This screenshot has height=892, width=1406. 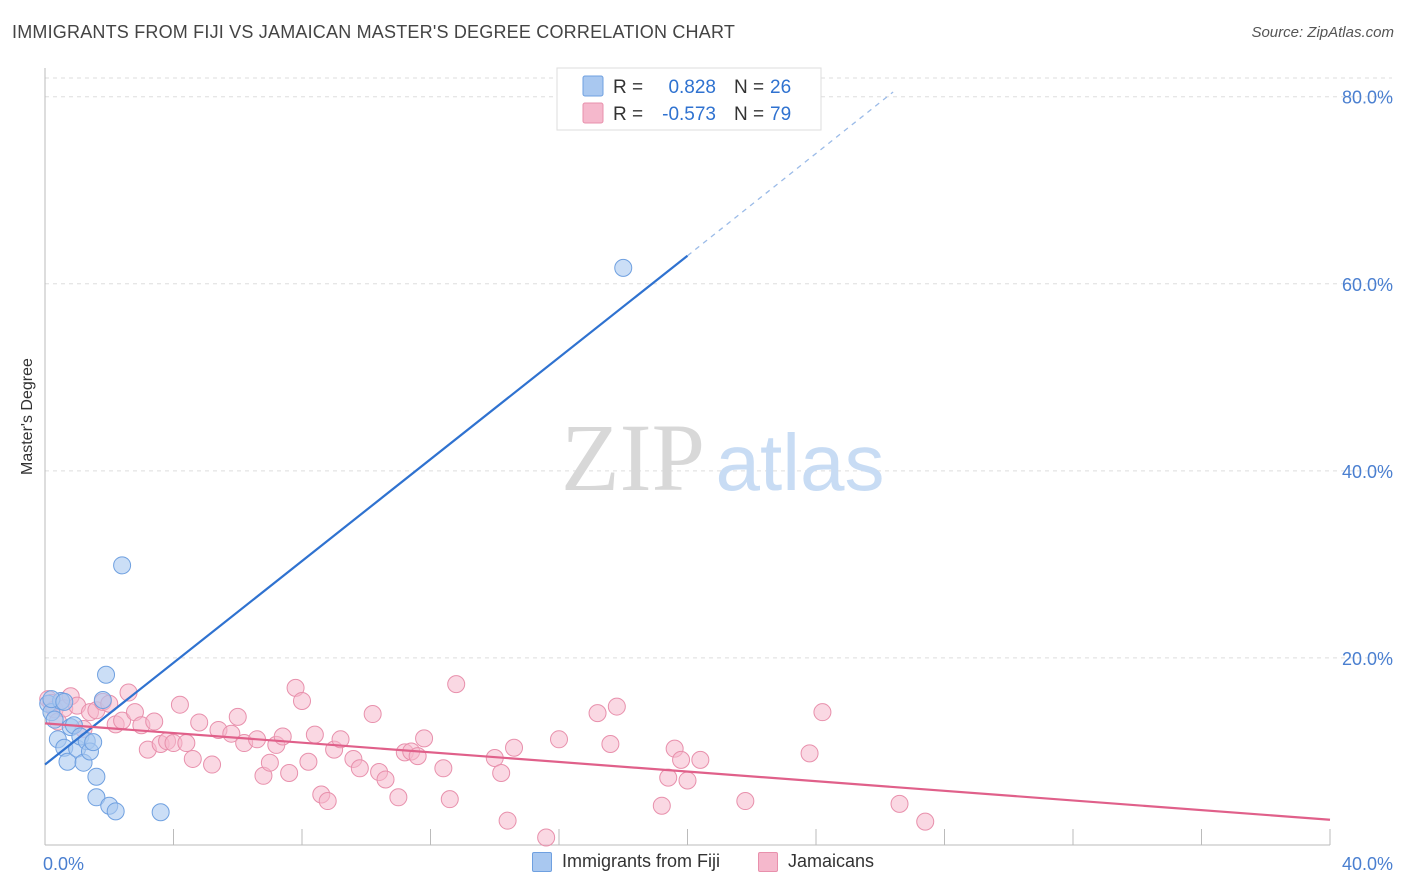 I want to click on series-legend: Immigrants from Fiji Jamaicans, so click(x=703, y=861).